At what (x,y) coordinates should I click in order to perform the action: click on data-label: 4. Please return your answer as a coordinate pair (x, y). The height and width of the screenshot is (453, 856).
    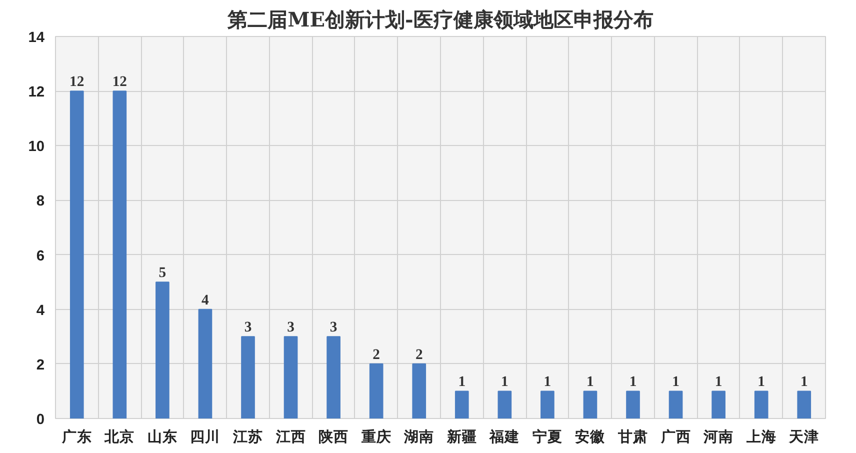
    Looking at the image, I should click on (206, 300).